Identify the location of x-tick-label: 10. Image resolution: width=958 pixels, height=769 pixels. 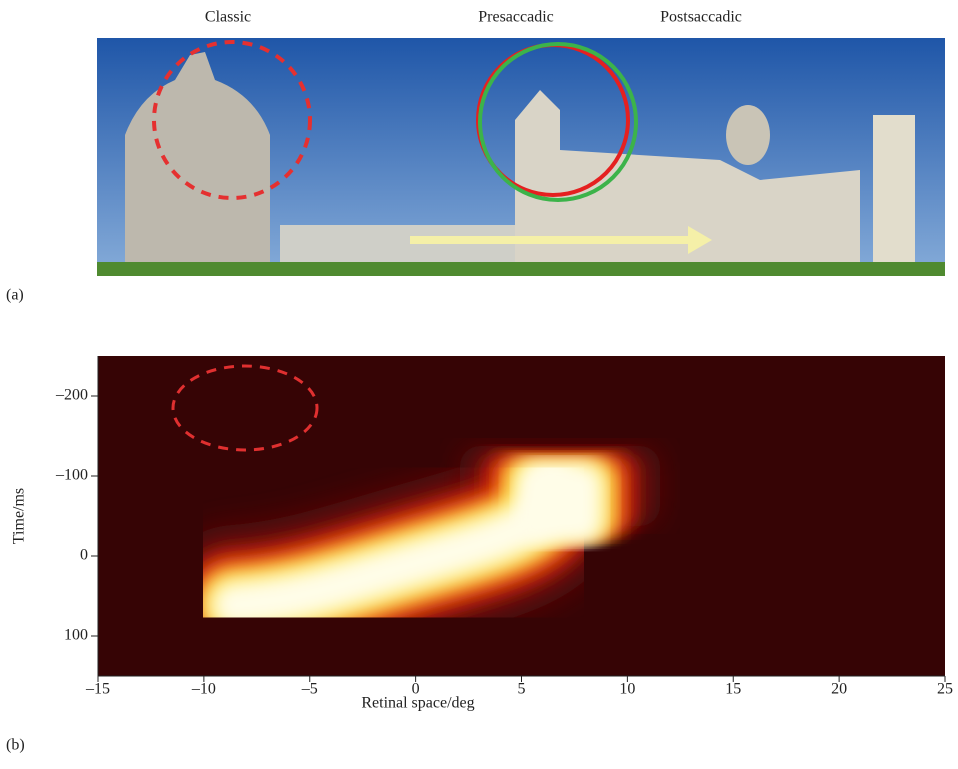
(627, 689).